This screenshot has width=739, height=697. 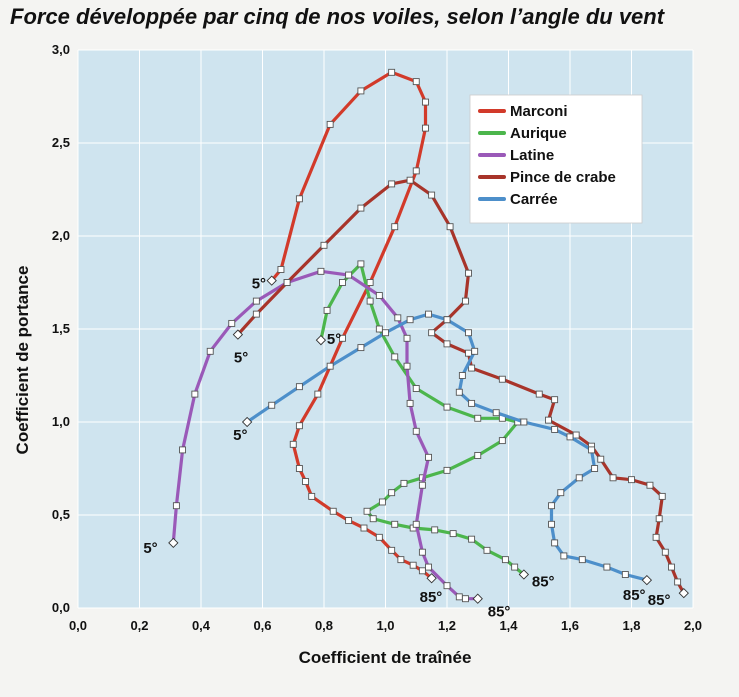 What do you see at coordinates (61, 49) in the screenshot?
I see `y-tick-label: 3,0` at bounding box center [61, 49].